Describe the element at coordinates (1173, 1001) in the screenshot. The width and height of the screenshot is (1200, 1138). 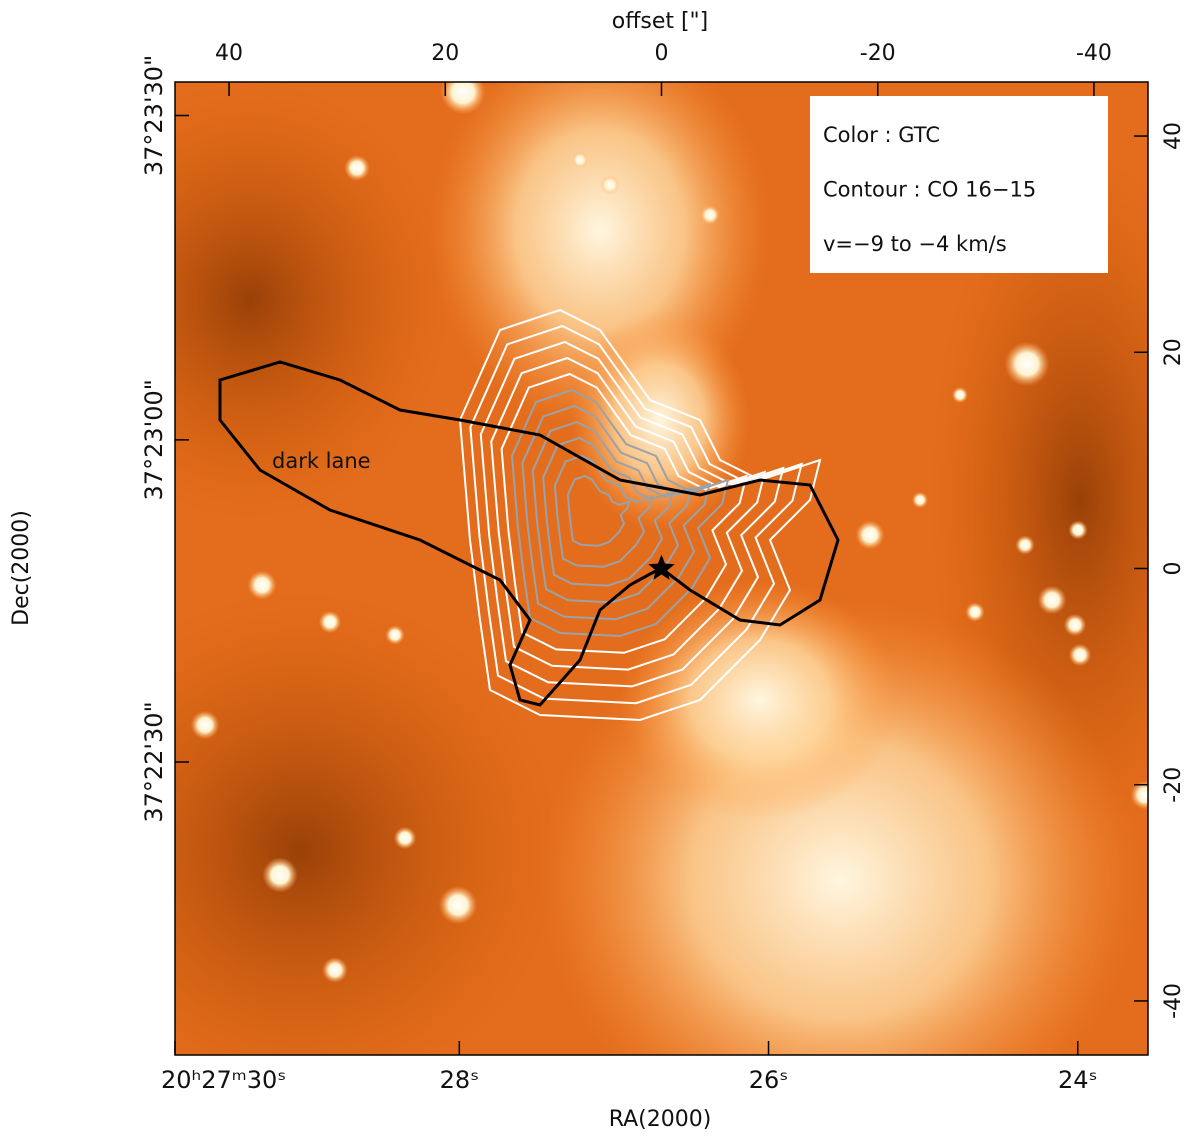
I see `y-tick-label-right: -40` at that location.